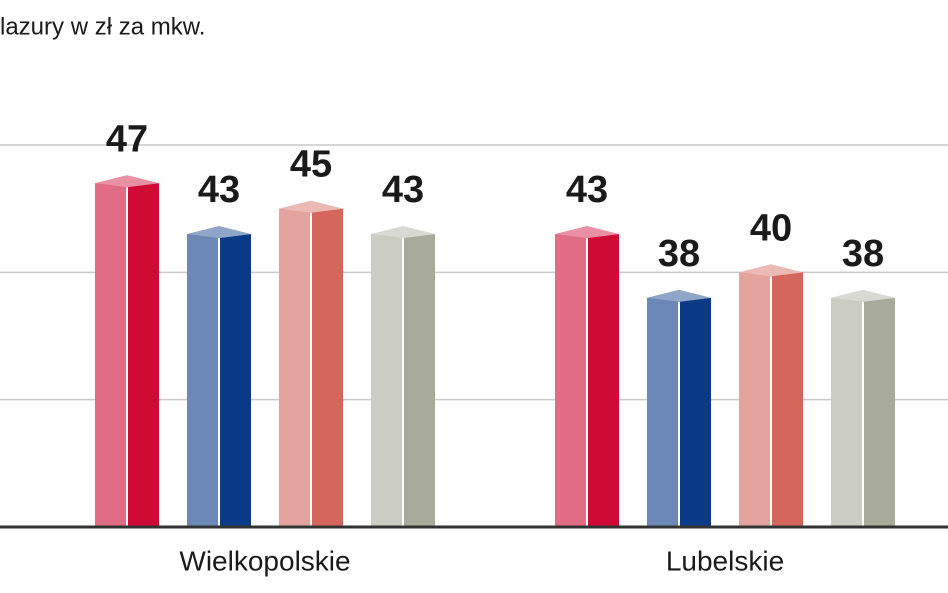  What do you see at coordinates (311, 165) in the screenshot?
I see `value-label: 45` at bounding box center [311, 165].